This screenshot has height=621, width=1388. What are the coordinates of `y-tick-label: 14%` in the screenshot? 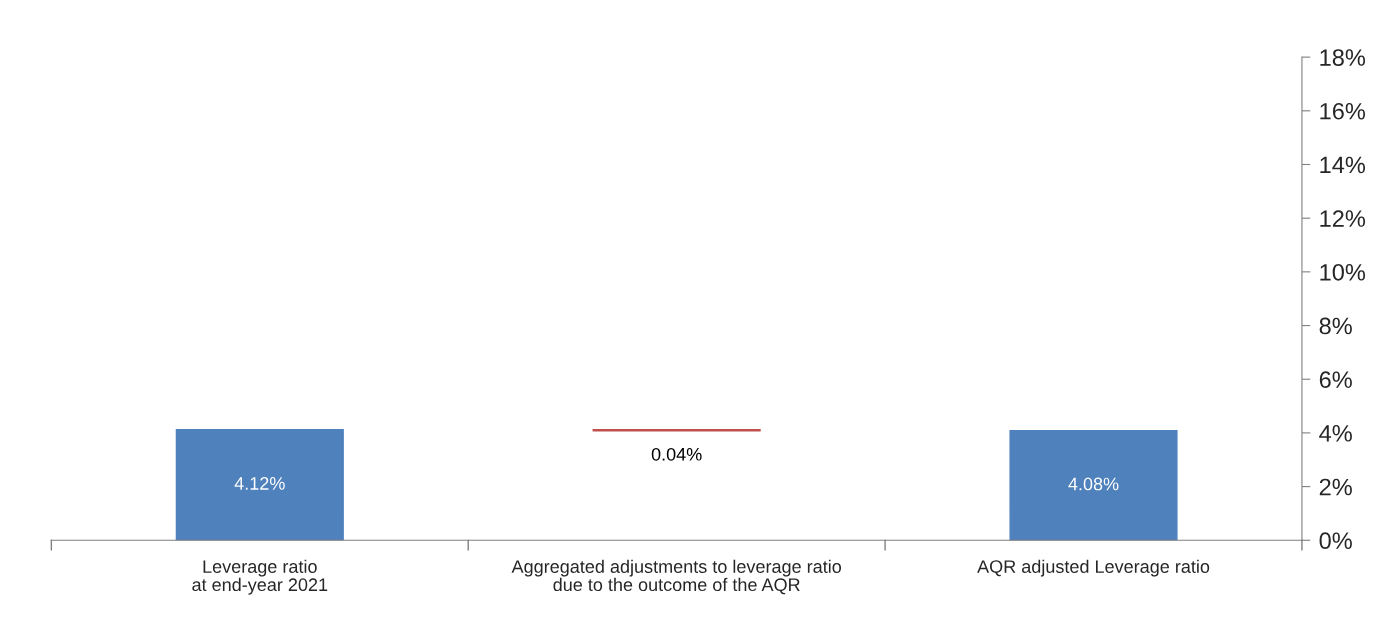 It's located at (1343, 165).